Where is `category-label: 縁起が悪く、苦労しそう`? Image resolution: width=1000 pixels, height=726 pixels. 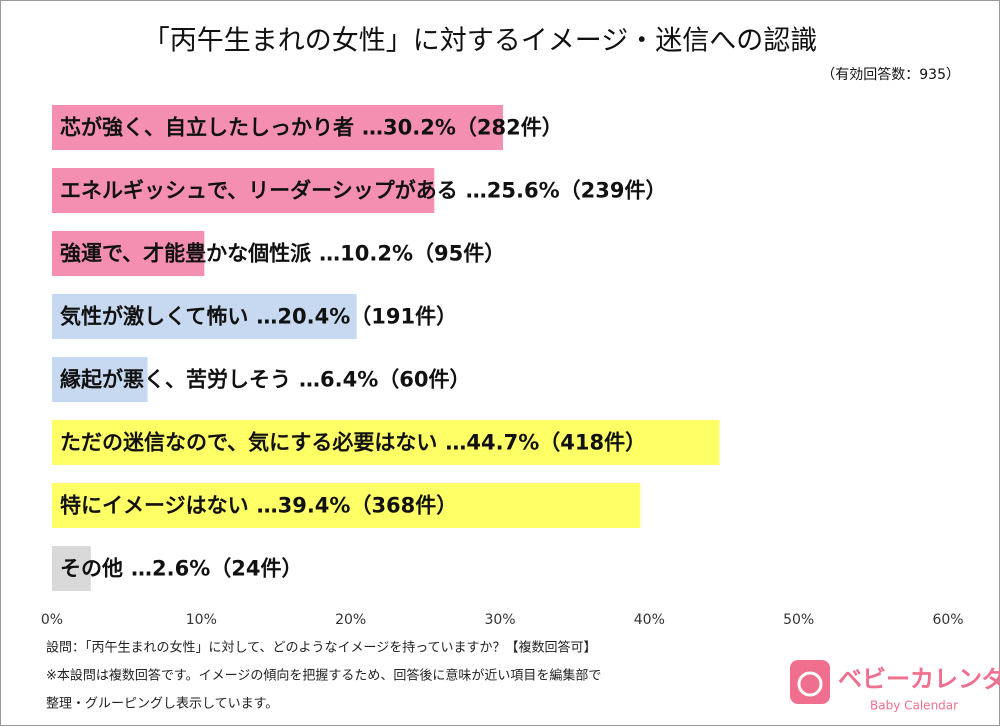 category-label: 縁起が悪く、苦労しそう is located at coordinates (175, 380).